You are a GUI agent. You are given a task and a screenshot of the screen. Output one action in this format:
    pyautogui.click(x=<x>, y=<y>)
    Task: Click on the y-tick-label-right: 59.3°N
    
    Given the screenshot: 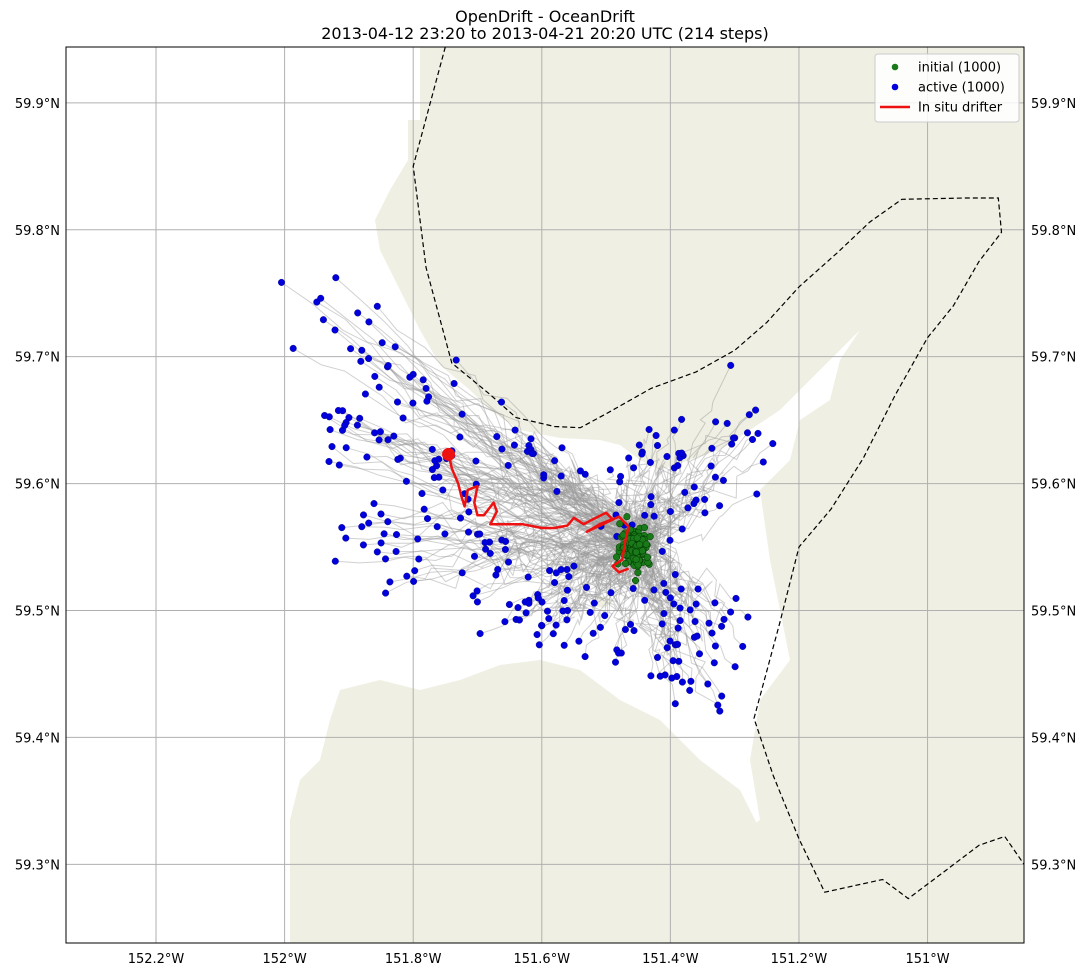 What is the action you would take?
    pyautogui.click(x=1053, y=865)
    